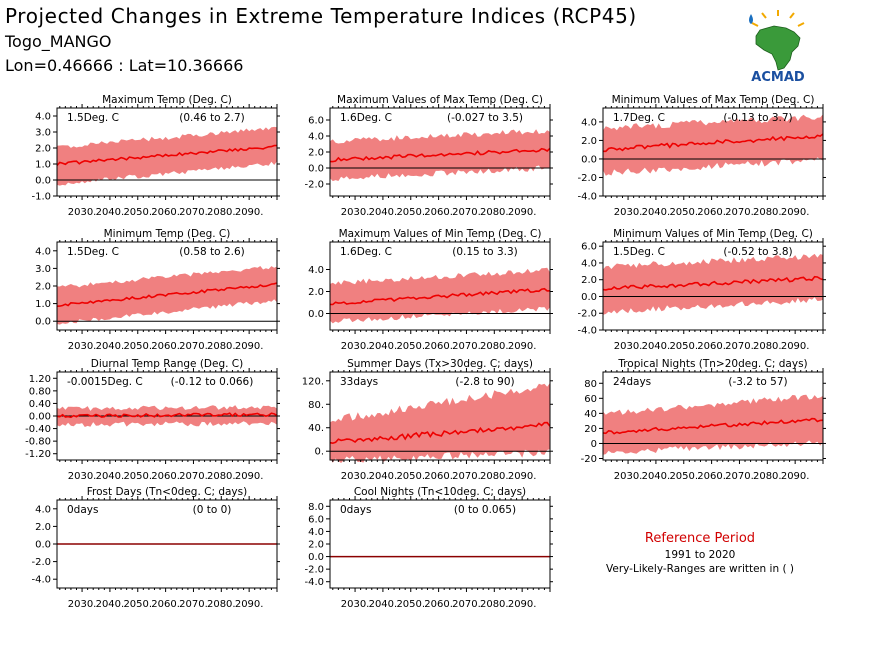 The height and width of the screenshot is (659, 879). Describe the element at coordinates (316, 405) in the screenshot. I see `y-tick-label: 80.` at that location.